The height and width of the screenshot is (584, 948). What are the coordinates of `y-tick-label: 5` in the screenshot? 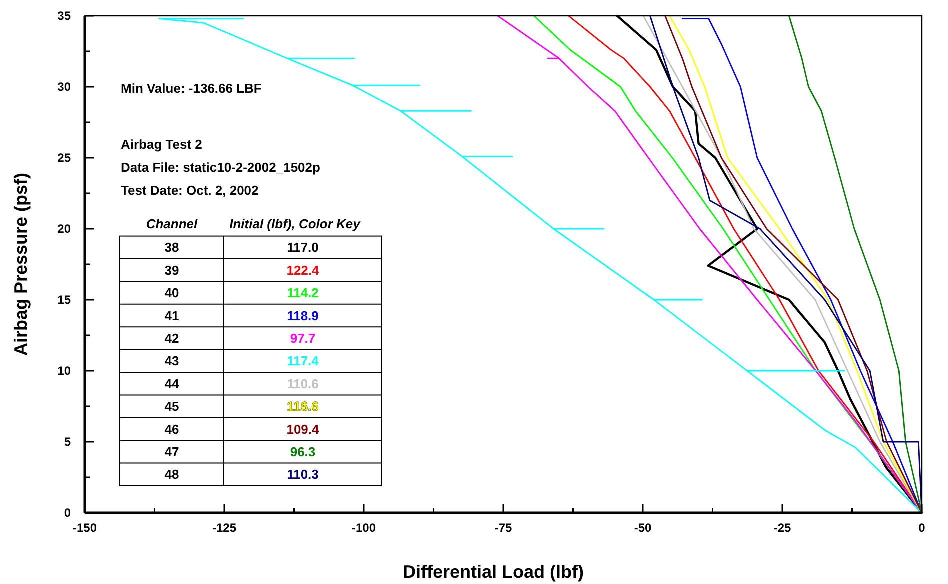 It's located at (68, 442).